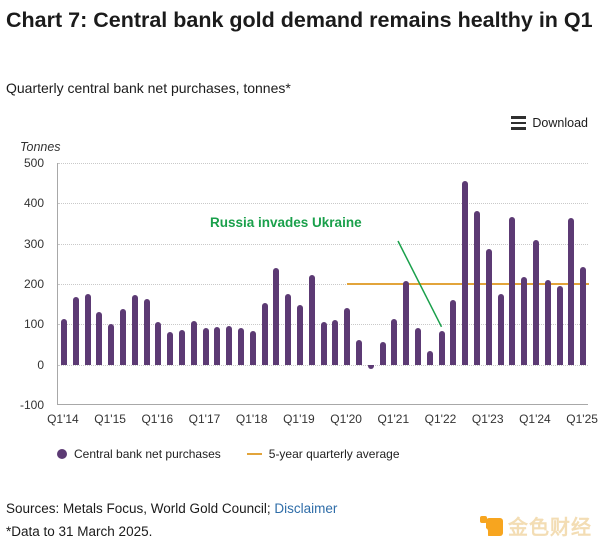 The height and width of the screenshot is (550, 600). Describe the element at coordinates (146, 332) in the screenshot. I see `bar-Q4'15` at that location.